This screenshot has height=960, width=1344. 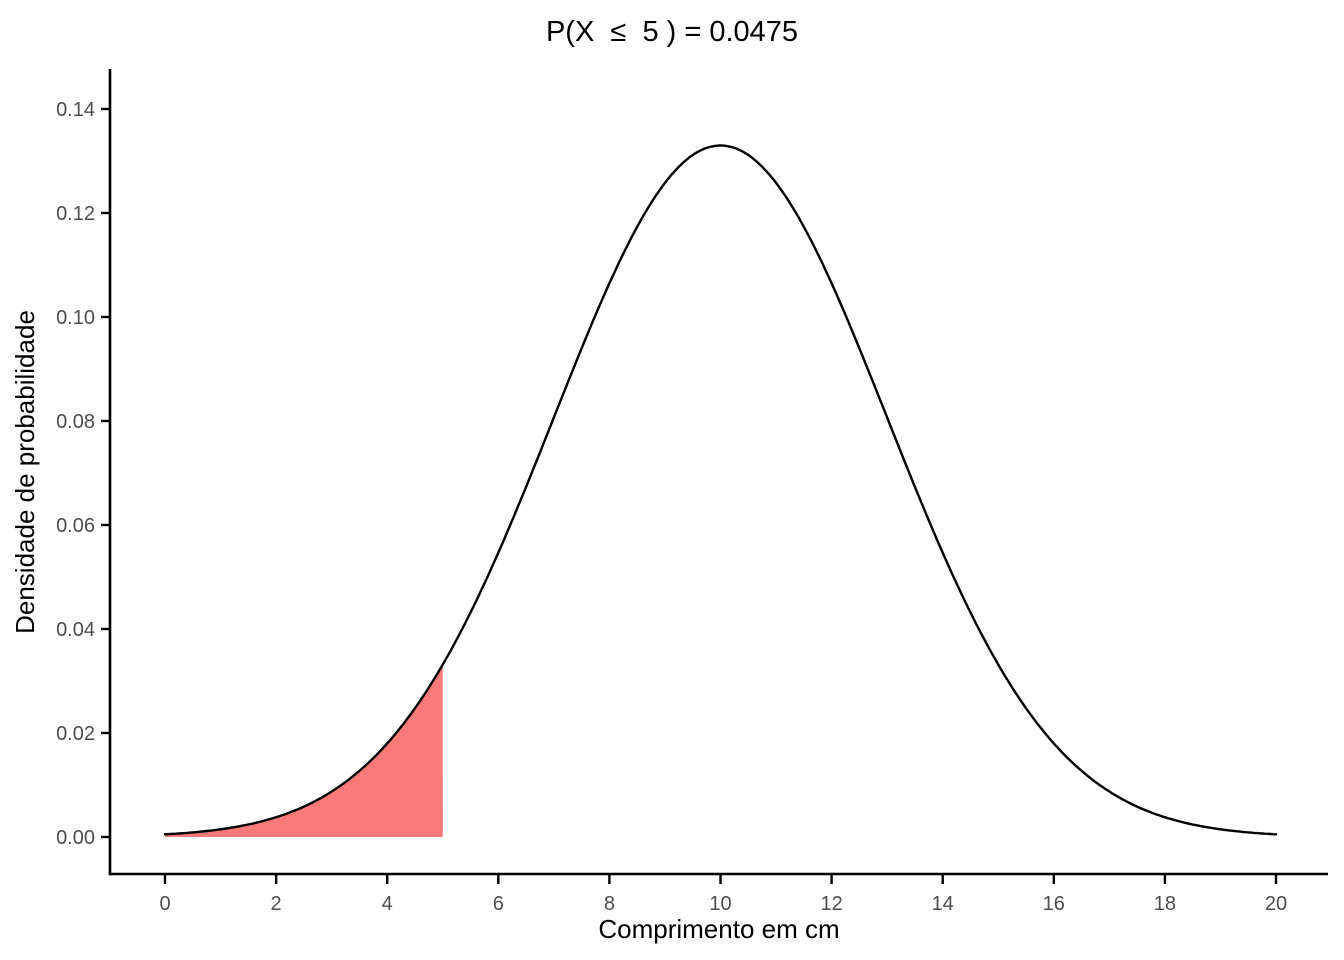 I want to click on x-tick-label: 8, so click(x=609, y=904).